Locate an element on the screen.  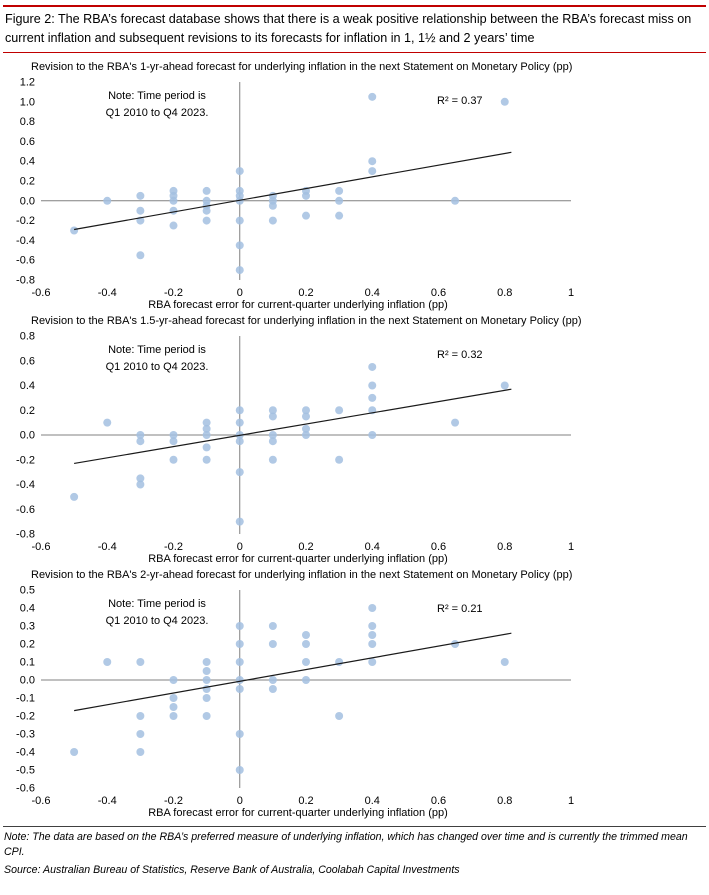
r-squared-label: R² = 0.21 is located at coordinates (460, 608).